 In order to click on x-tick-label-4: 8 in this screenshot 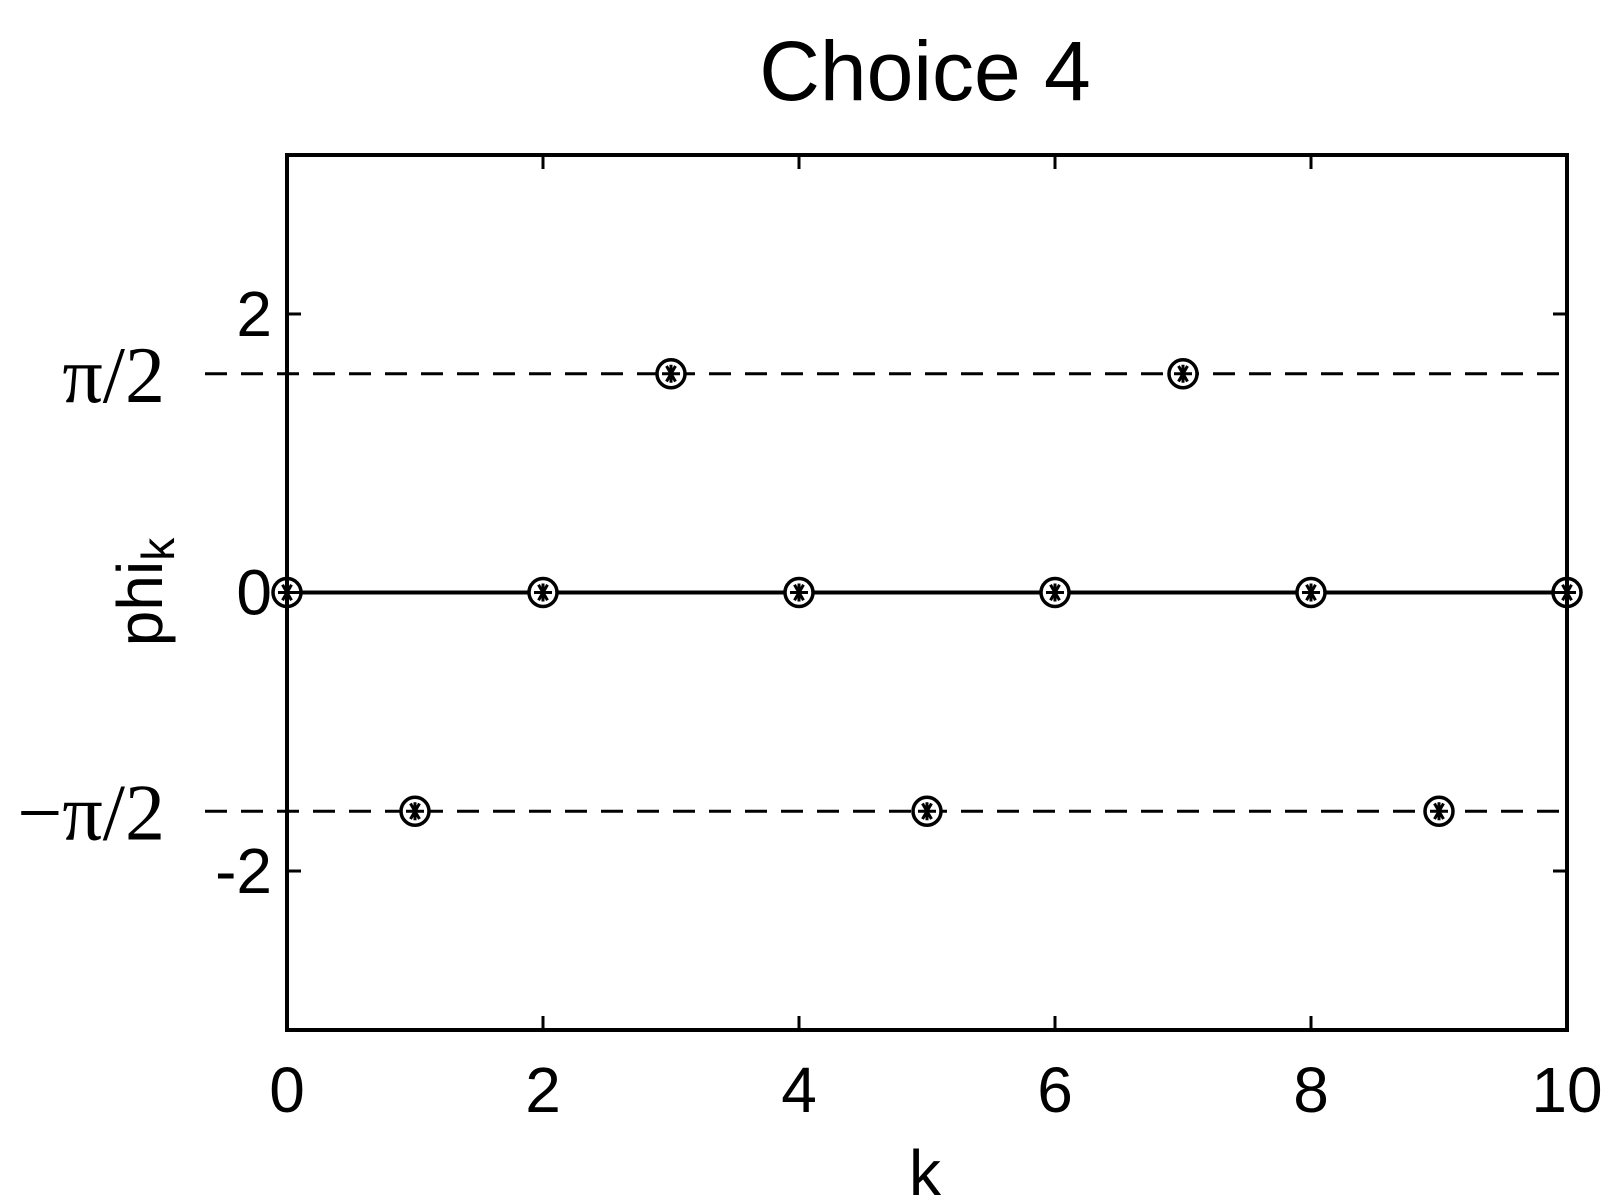, I will do `click(1311, 1090)`.